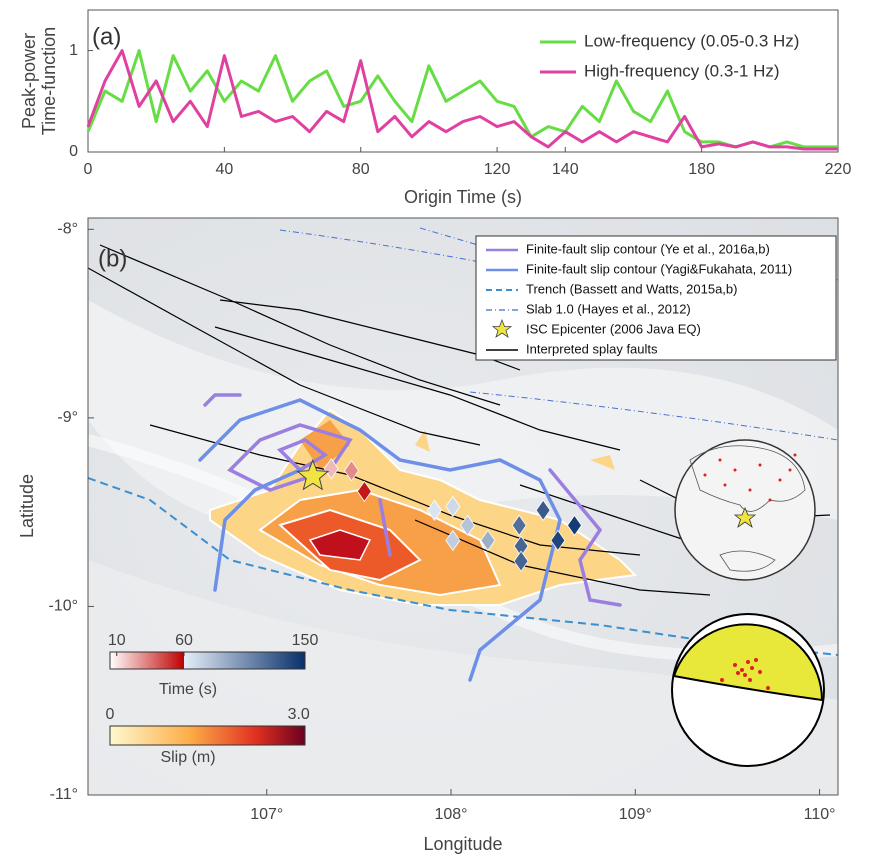 This screenshot has width=880, height=858. I want to click on x-tick-label: 40, so click(224, 169).